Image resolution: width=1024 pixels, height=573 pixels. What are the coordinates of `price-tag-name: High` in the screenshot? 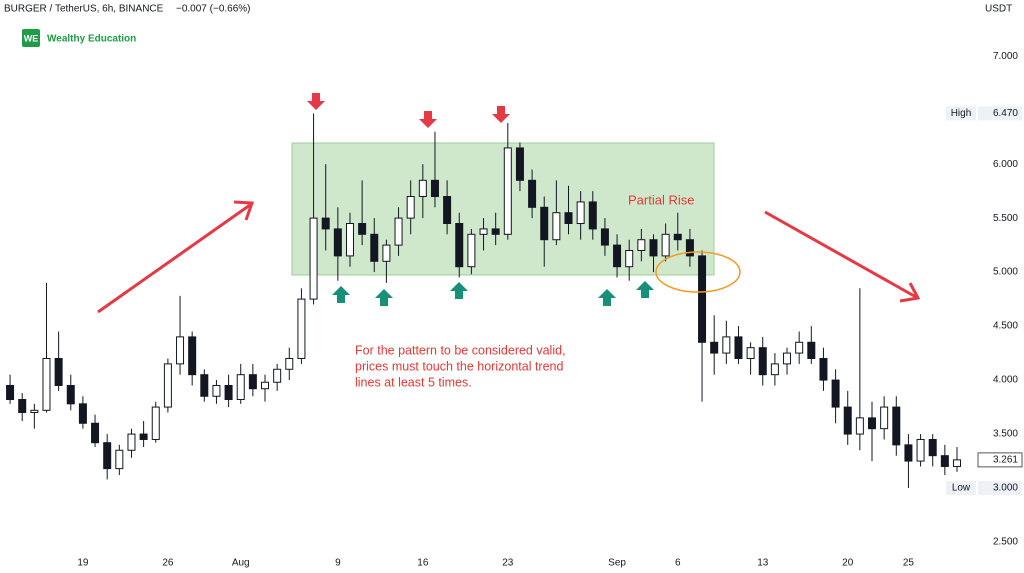 It's located at (961, 113).